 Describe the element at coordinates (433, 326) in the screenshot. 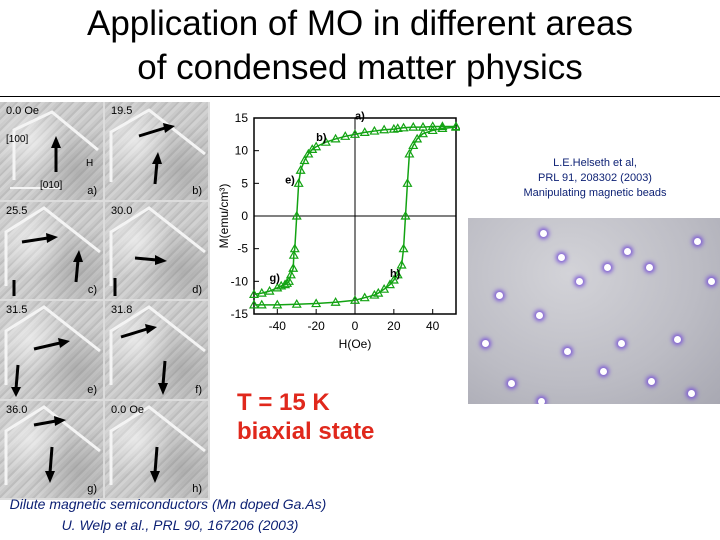

I see `x-tick-label: 40` at that location.